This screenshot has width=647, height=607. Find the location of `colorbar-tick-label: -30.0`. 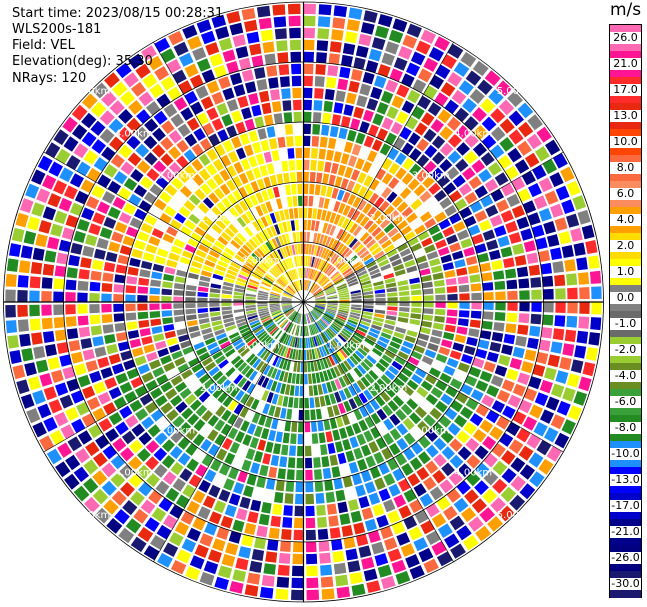

colorbar-tick-label: -30.0 is located at coordinates (625, 583).